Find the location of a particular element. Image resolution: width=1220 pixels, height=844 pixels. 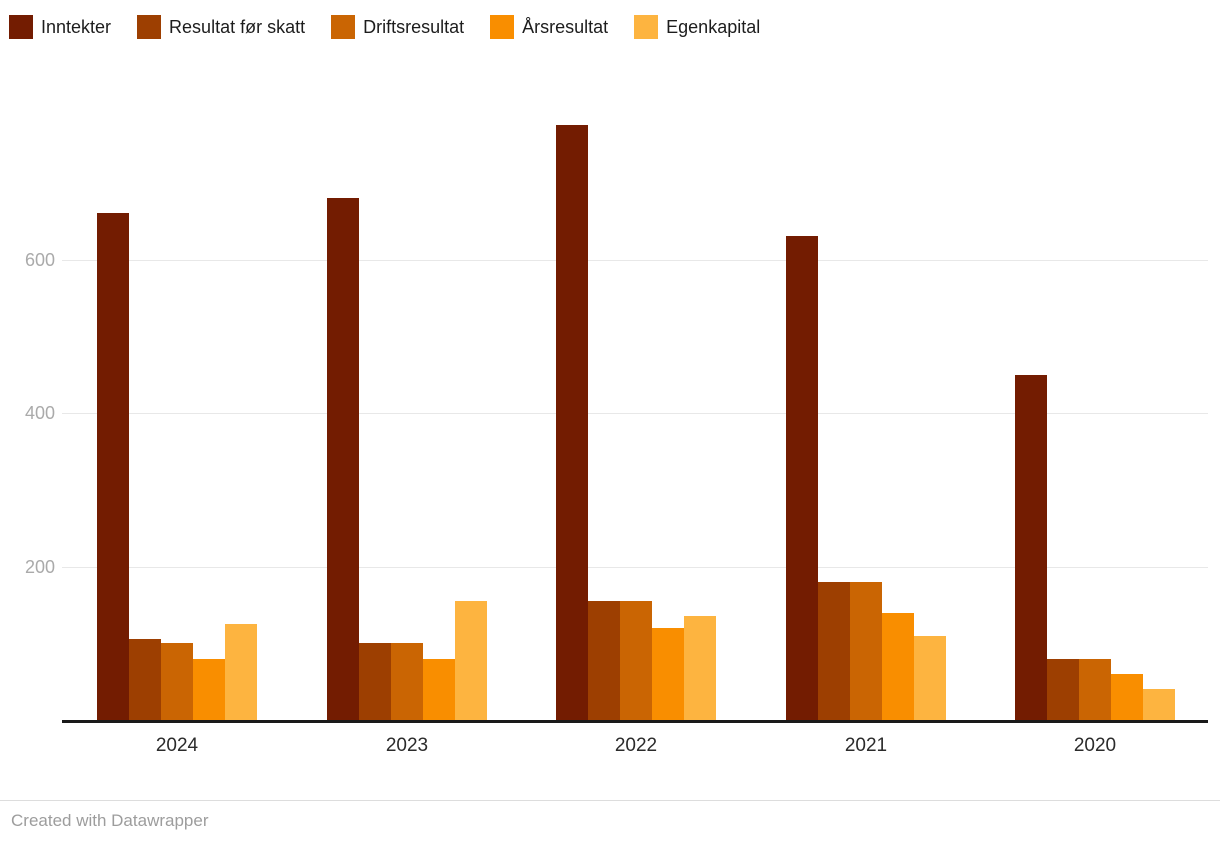

bar-2021-driftsresultat is located at coordinates (866, 651).